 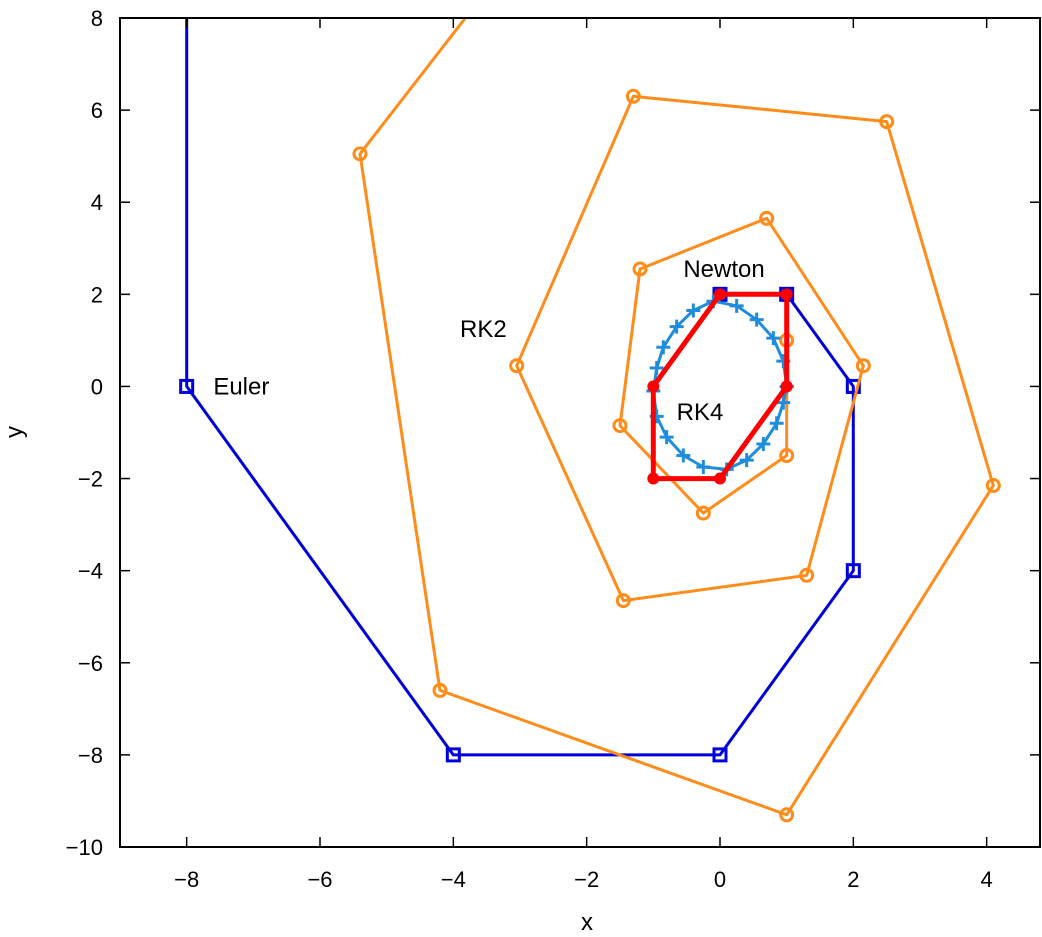 I want to click on annotations: Euler RK2 Newton RK4, so click(x=488, y=341).